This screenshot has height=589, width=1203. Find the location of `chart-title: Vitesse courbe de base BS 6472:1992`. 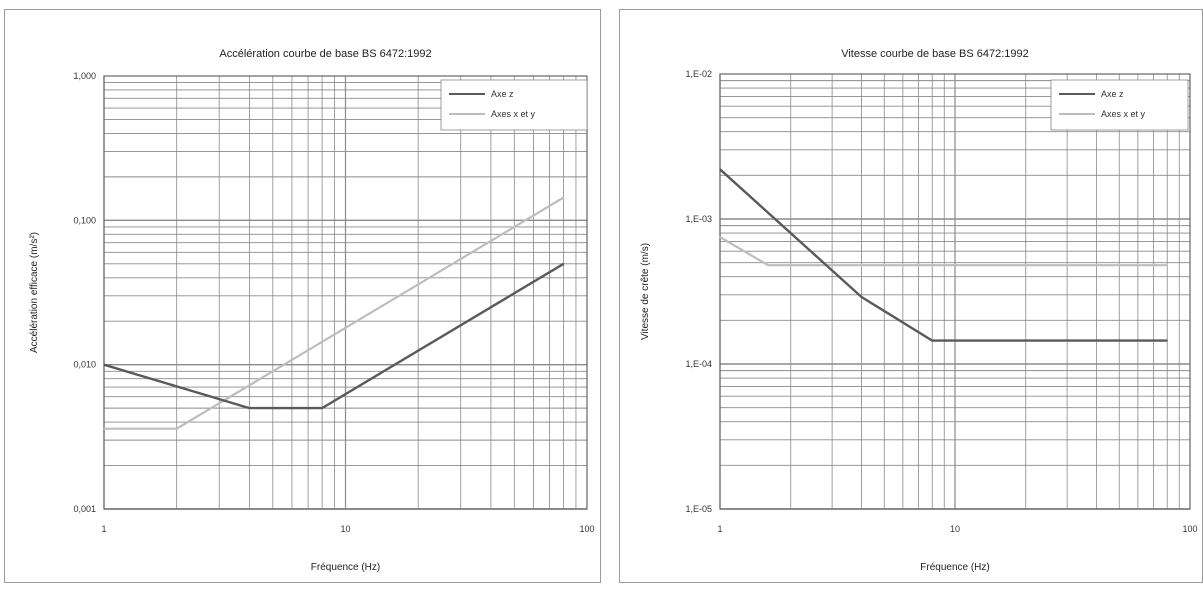

chart-title: Vitesse courbe de base BS 6472:1992 is located at coordinates (935, 54).